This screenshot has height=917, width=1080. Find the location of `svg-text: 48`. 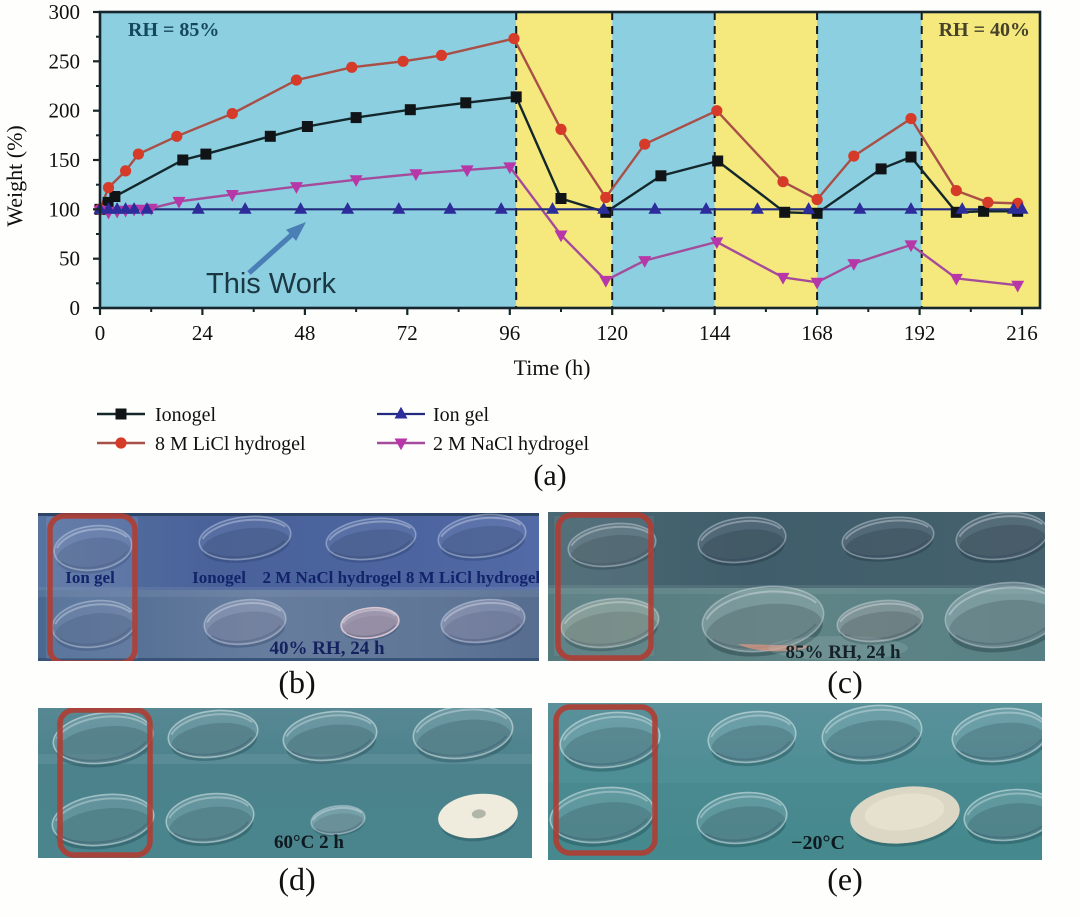

svg-text: 48 is located at coordinates (304, 333).